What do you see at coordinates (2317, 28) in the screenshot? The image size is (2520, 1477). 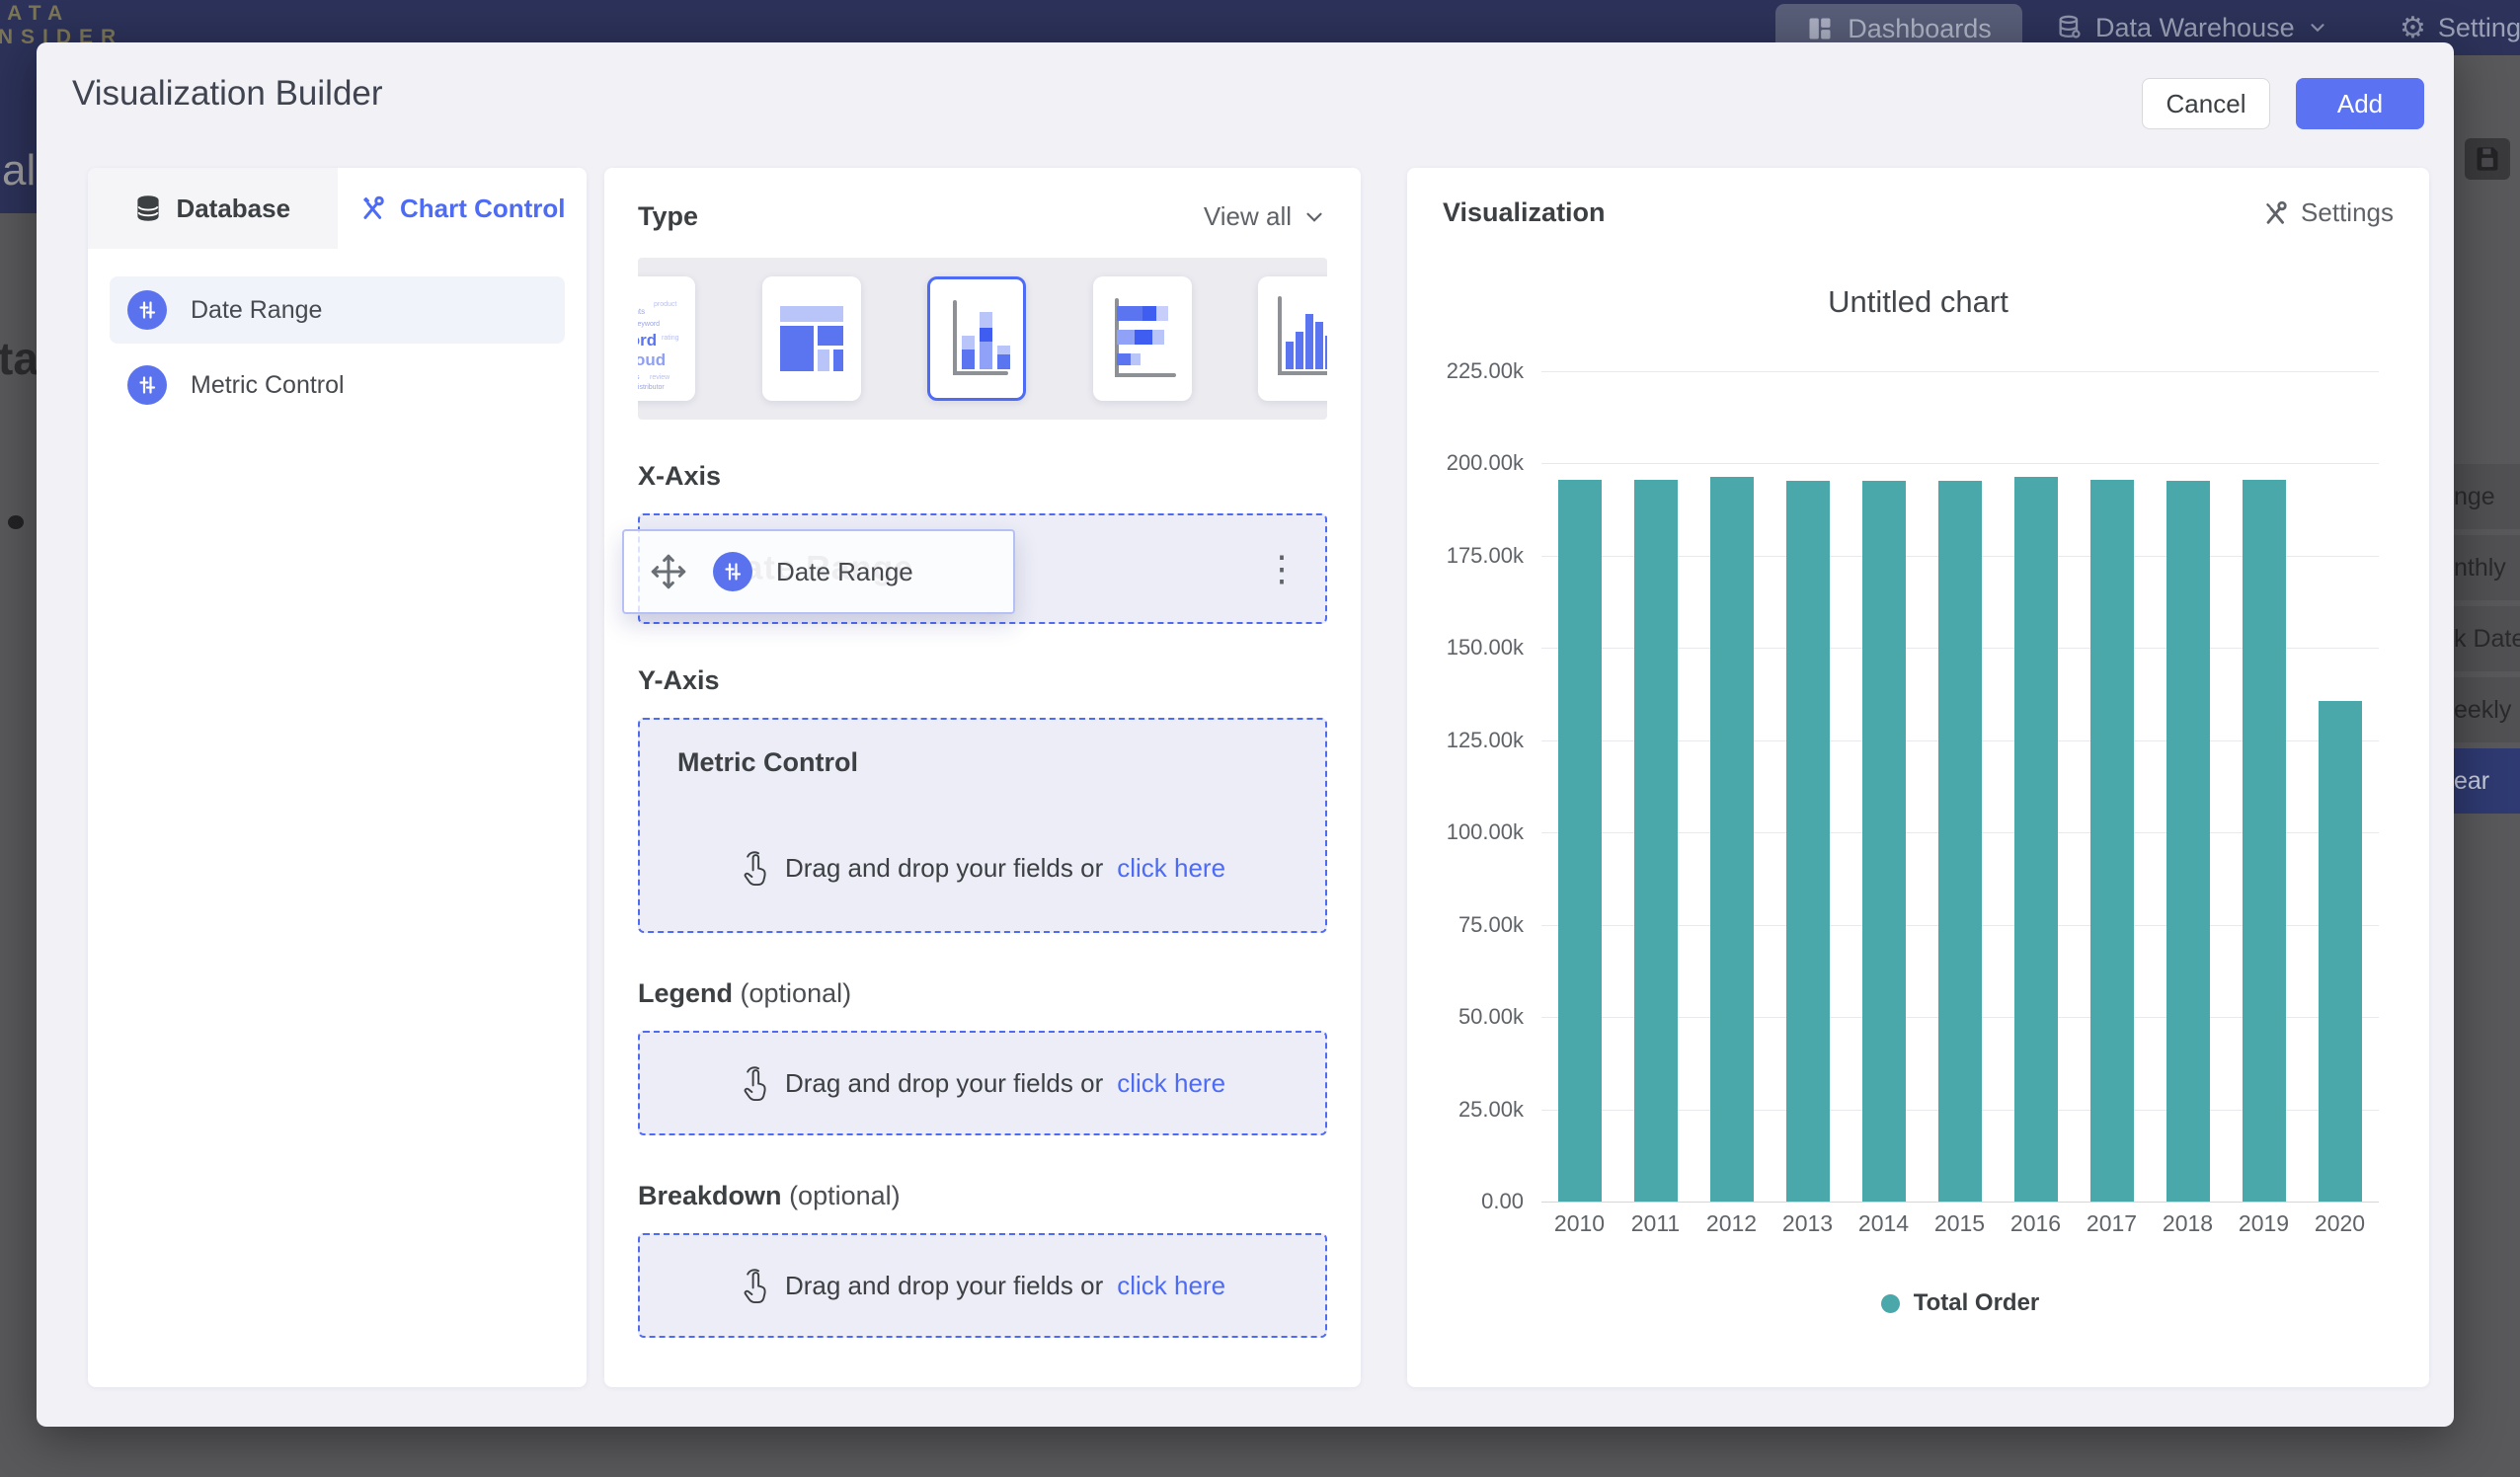 I see `chevron-down-icon` at bounding box center [2317, 28].